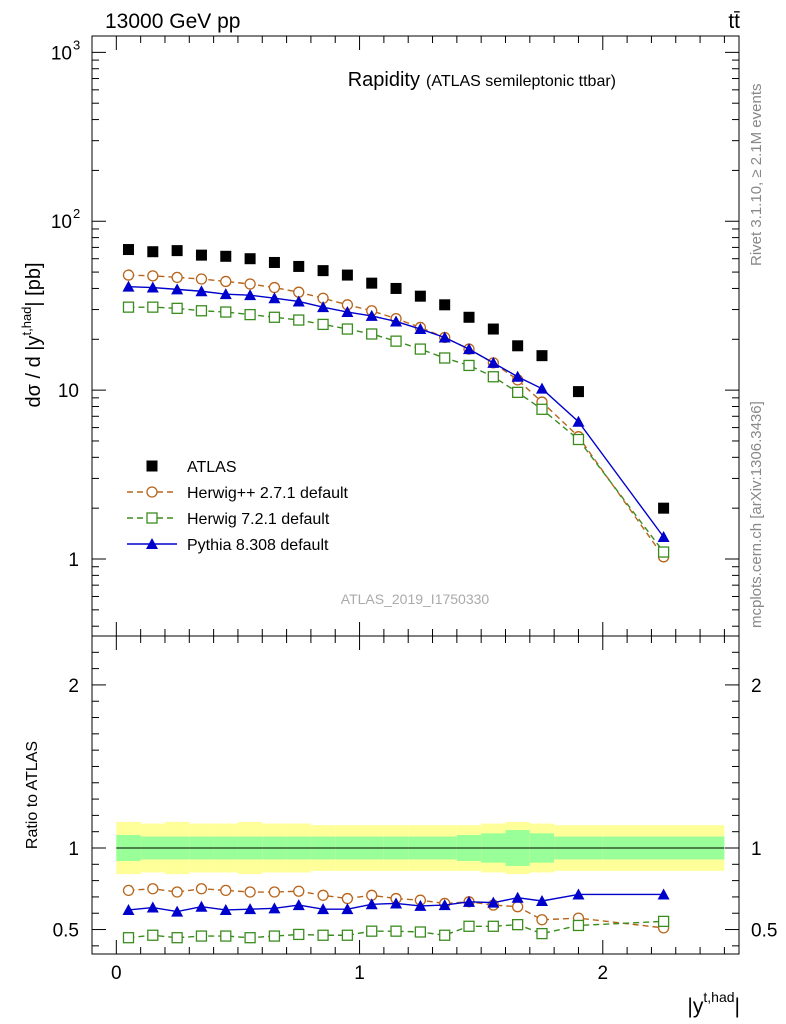 Image resolution: width=786 pixels, height=1024 pixels. Describe the element at coordinates (396, 913) in the screenshot. I see `ratio-plot-layer` at that location.